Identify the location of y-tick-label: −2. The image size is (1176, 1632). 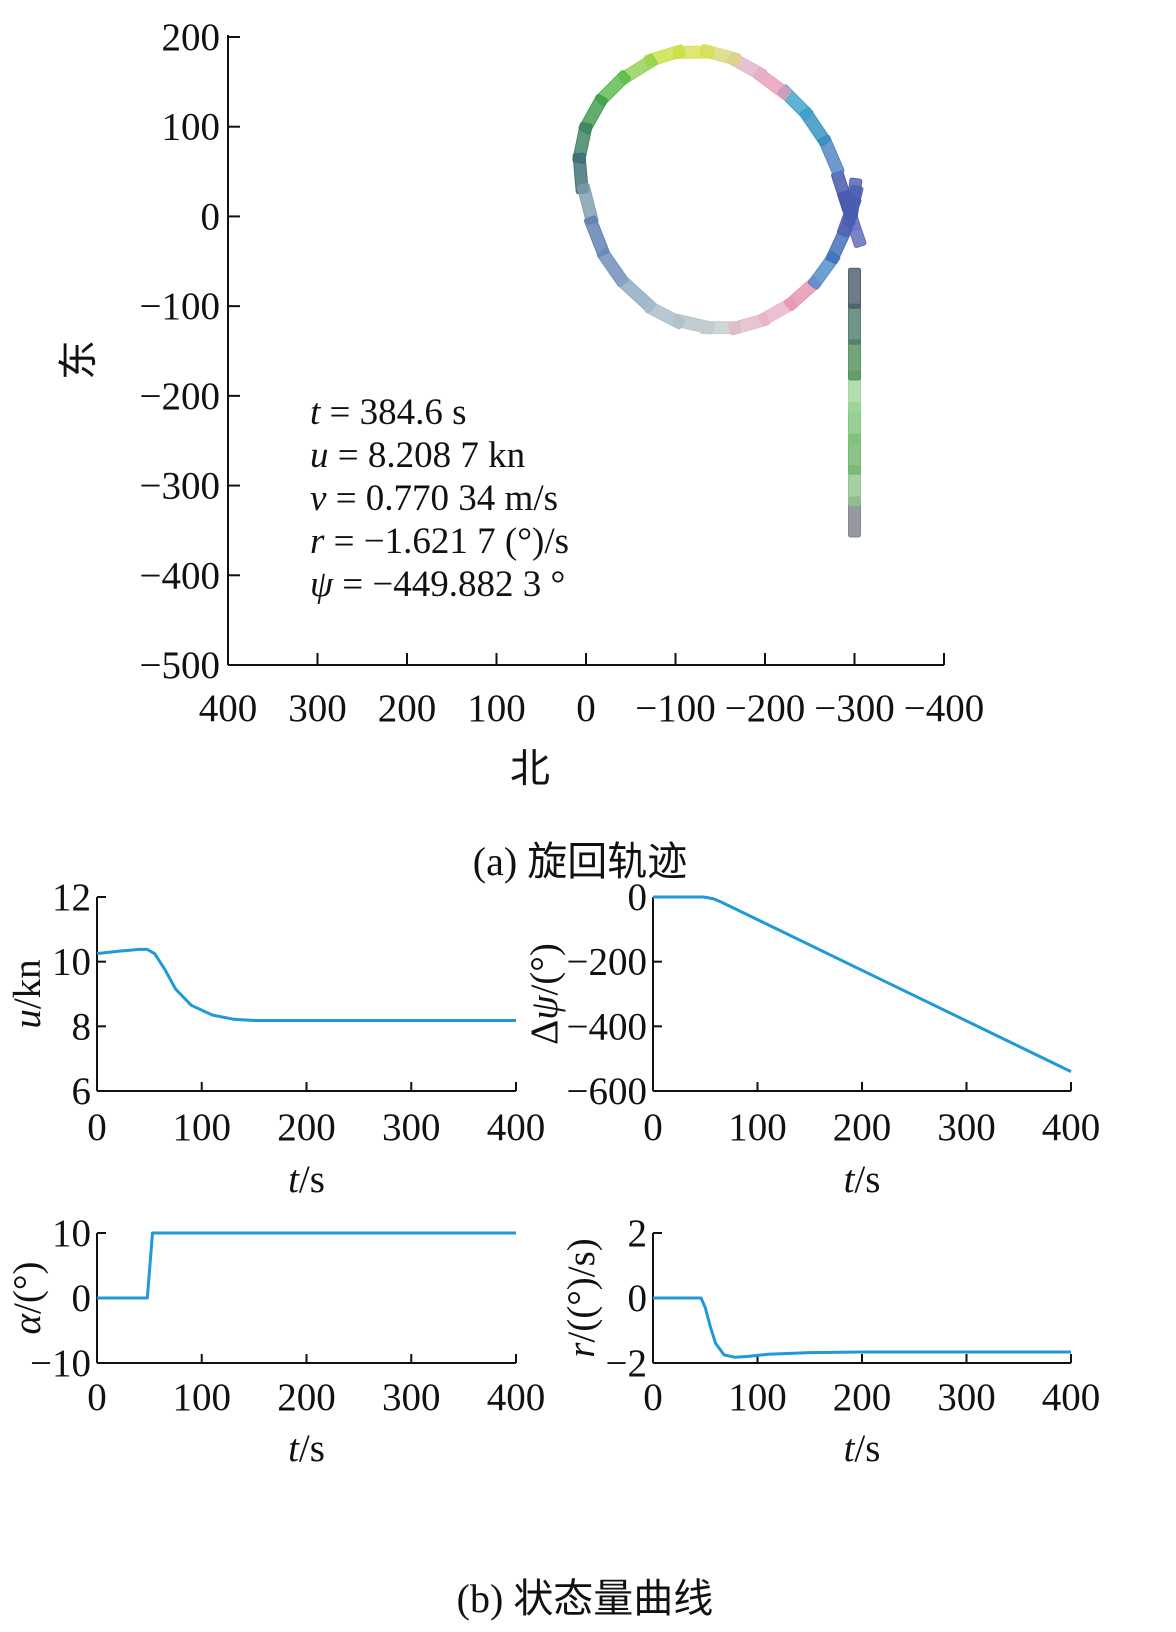
(627, 1363).